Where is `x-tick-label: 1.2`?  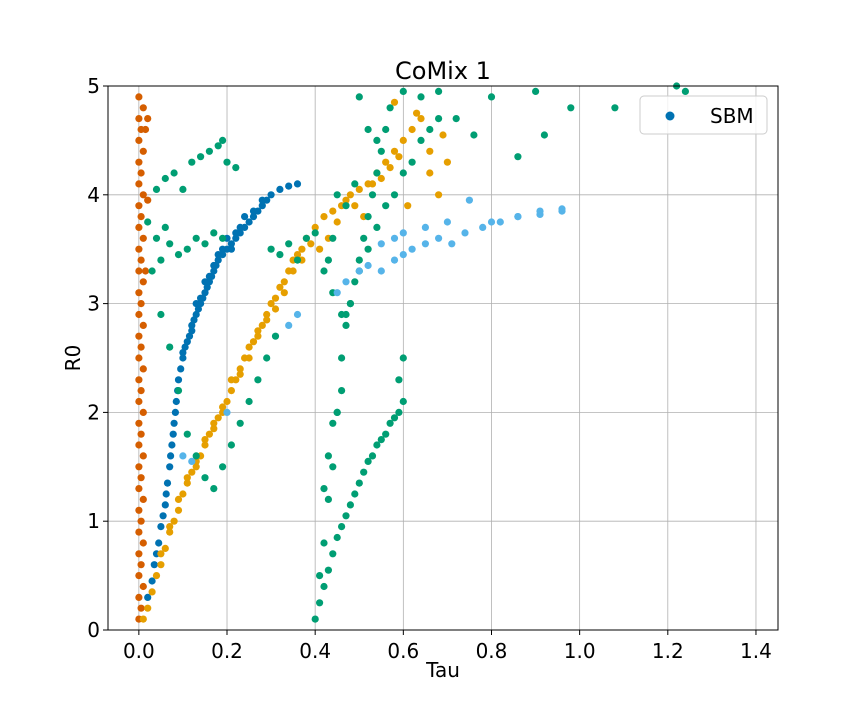 x-tick-label: 1.2 is located at coordinates (668, 651).